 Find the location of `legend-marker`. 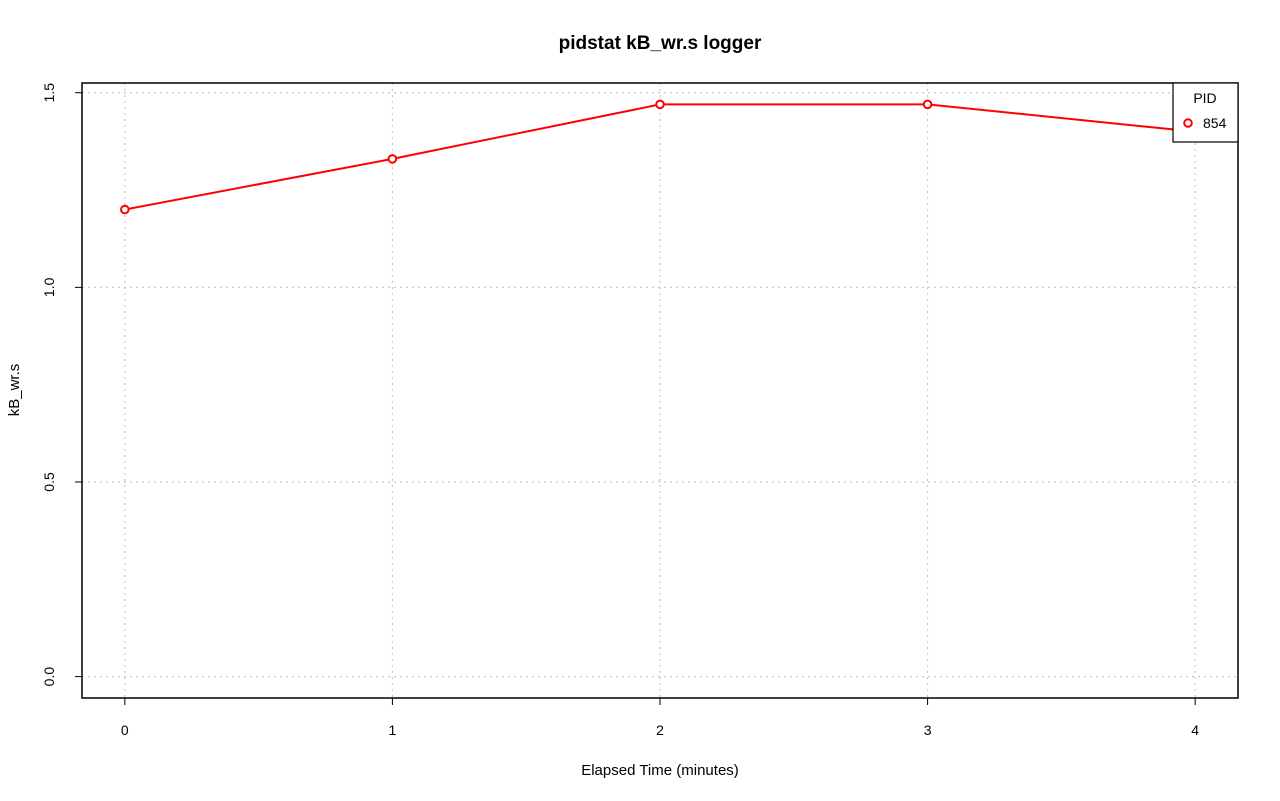

legend-marker is located at coordinates (1188, 123).